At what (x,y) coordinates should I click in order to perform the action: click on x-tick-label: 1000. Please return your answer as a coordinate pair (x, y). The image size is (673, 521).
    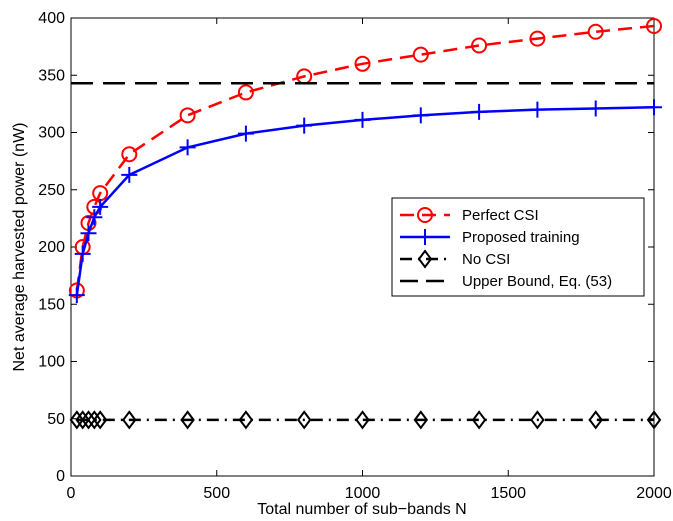
    Looking at the image, I should click on (363, 493).